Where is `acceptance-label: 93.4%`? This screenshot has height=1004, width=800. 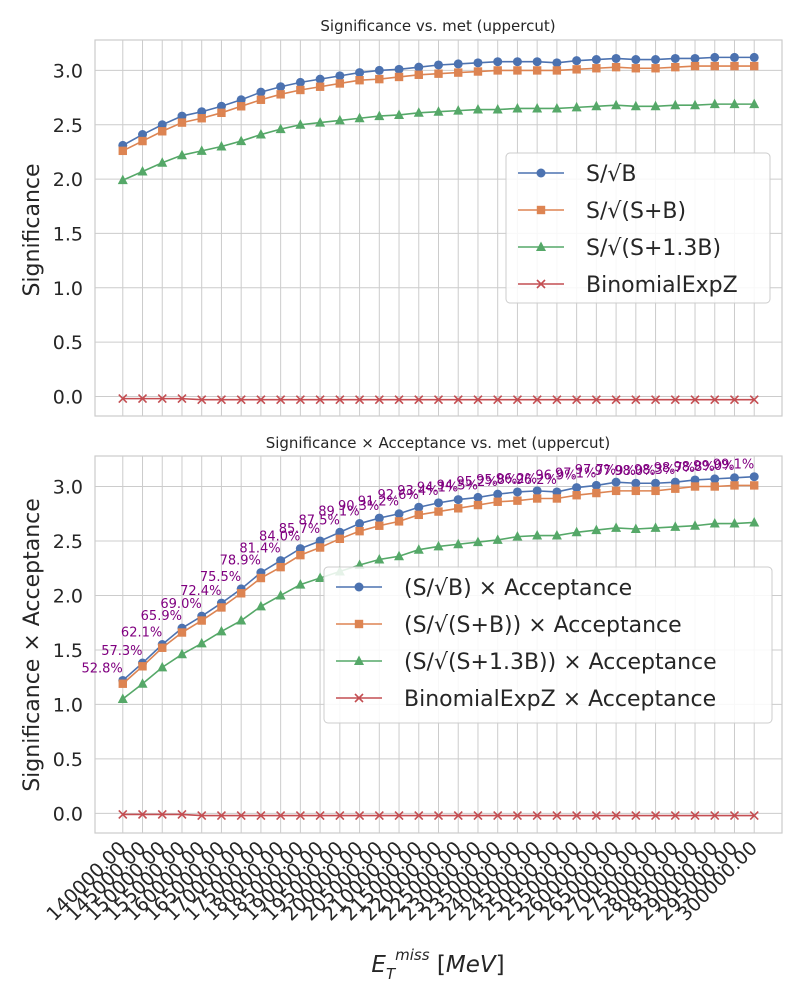 acceptance-label: 93.4% is located at coordinates (417, 491).